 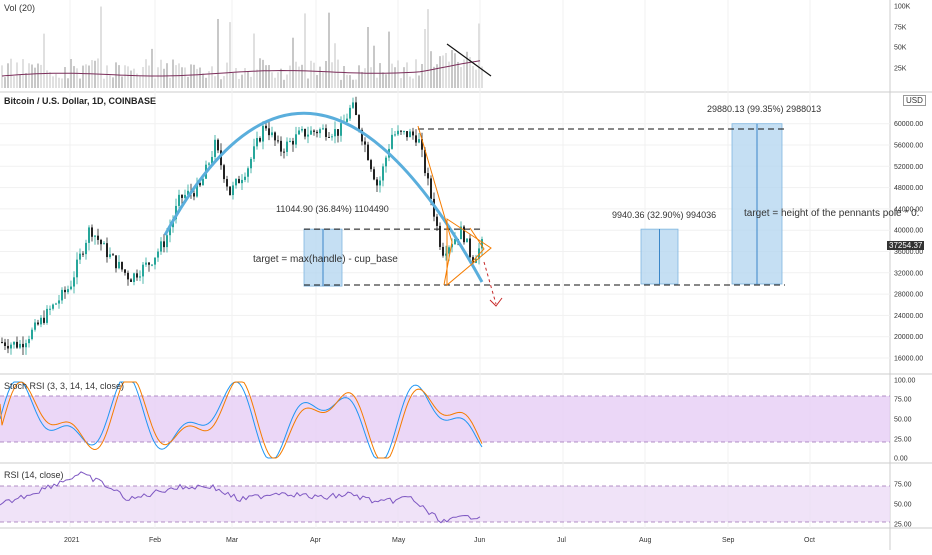 What do you see at coordinates (903, 400) in the screenshot?
I see `stoch-tick-label: 75.00` at bounding box center [903, 400].